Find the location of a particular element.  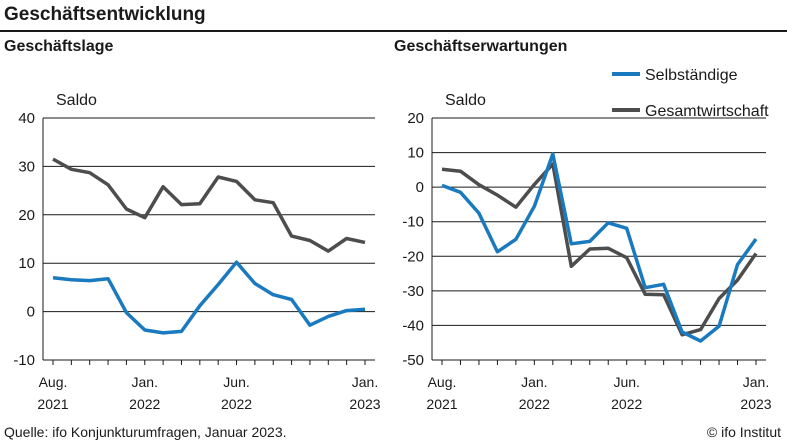

left-y-tick-label: -10 is located at coordinates (24, 360).